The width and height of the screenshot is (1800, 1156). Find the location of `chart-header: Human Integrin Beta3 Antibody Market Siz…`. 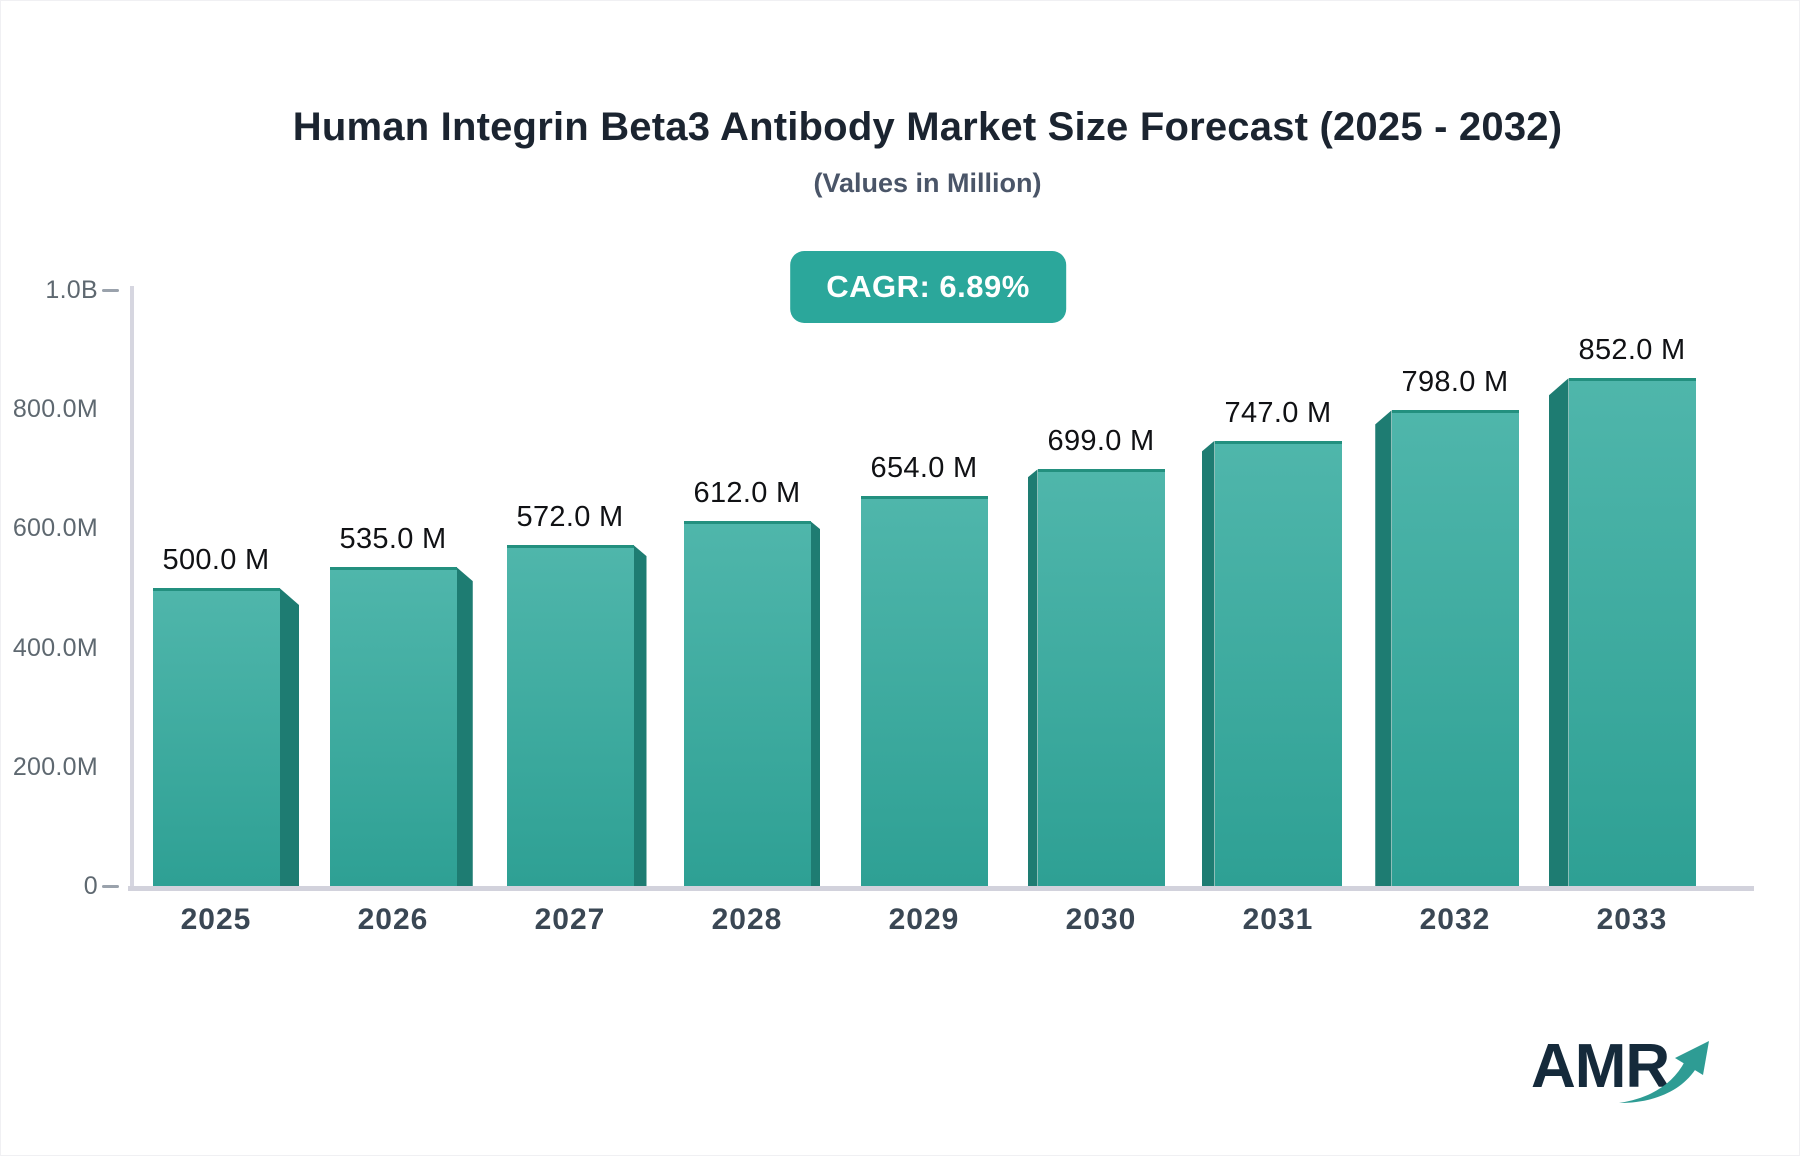

chart-header: Human Integrin Beta3 Antibody Market Siz… is located at coordinates (927, 152).